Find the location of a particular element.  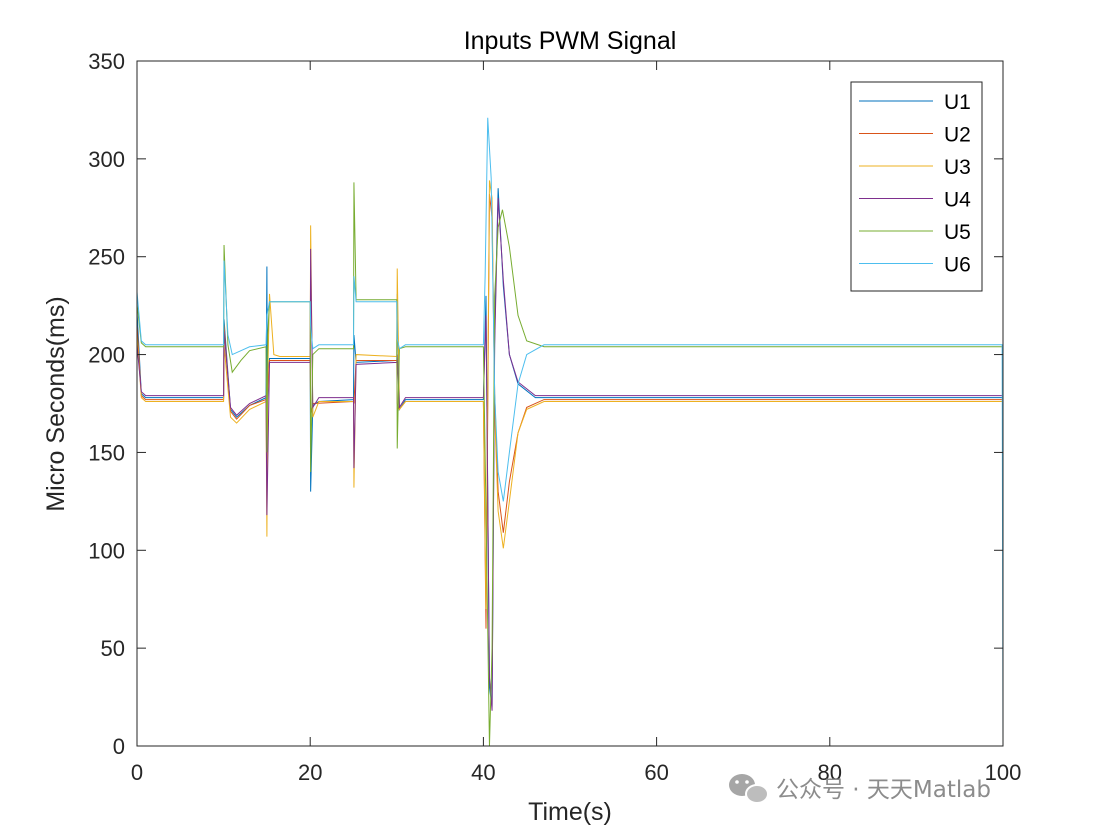

x-tick-label: 0 is located at coordinates (137, 772).